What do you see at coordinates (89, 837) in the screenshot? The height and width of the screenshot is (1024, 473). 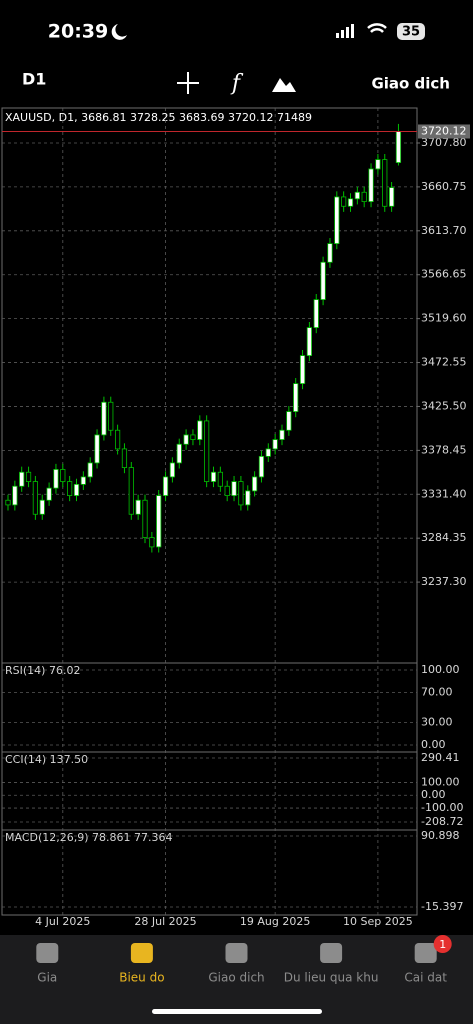 I see `indicator-label: MACD(12,26,9) 78.861 77.364` at bounding box center [89, 837].